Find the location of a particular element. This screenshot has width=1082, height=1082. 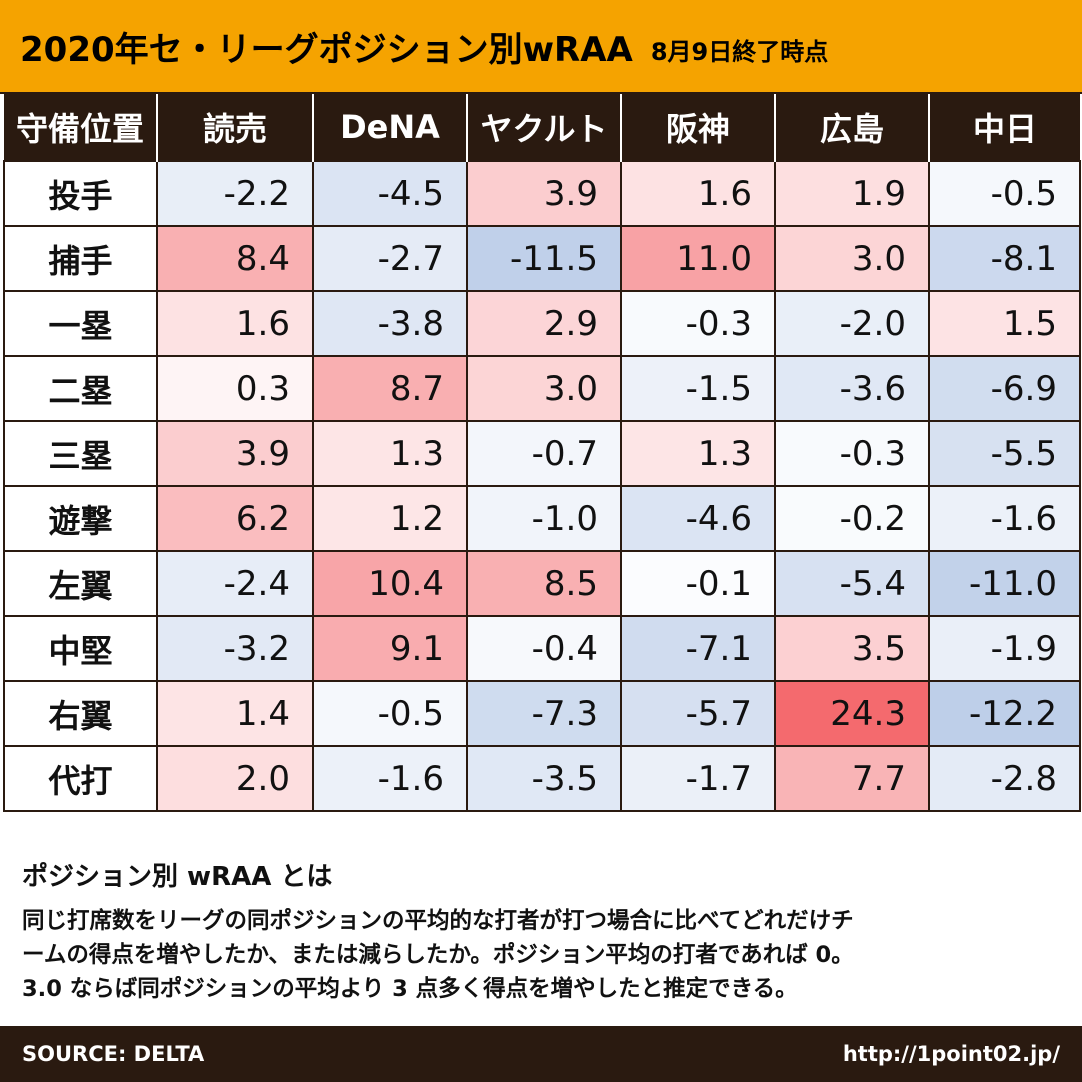

footer-bar: SOURCE: DELTA http://1point02.jp/ is located at coordinates (541, 1054).